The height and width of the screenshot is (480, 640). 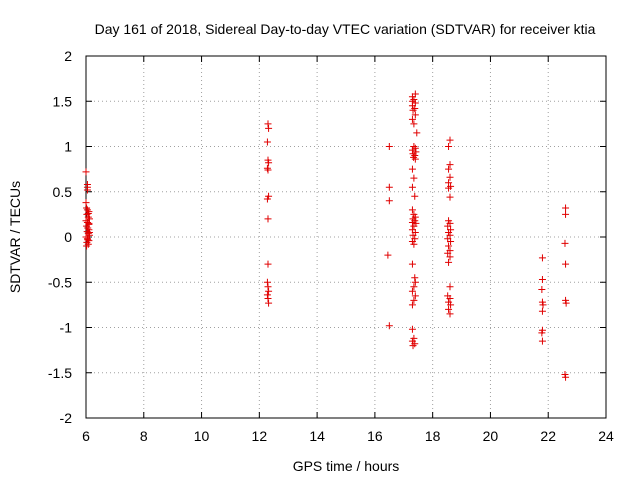 I want to click on y-axis-label: SDTVAR / TECUs, so click(x=15, y=237).